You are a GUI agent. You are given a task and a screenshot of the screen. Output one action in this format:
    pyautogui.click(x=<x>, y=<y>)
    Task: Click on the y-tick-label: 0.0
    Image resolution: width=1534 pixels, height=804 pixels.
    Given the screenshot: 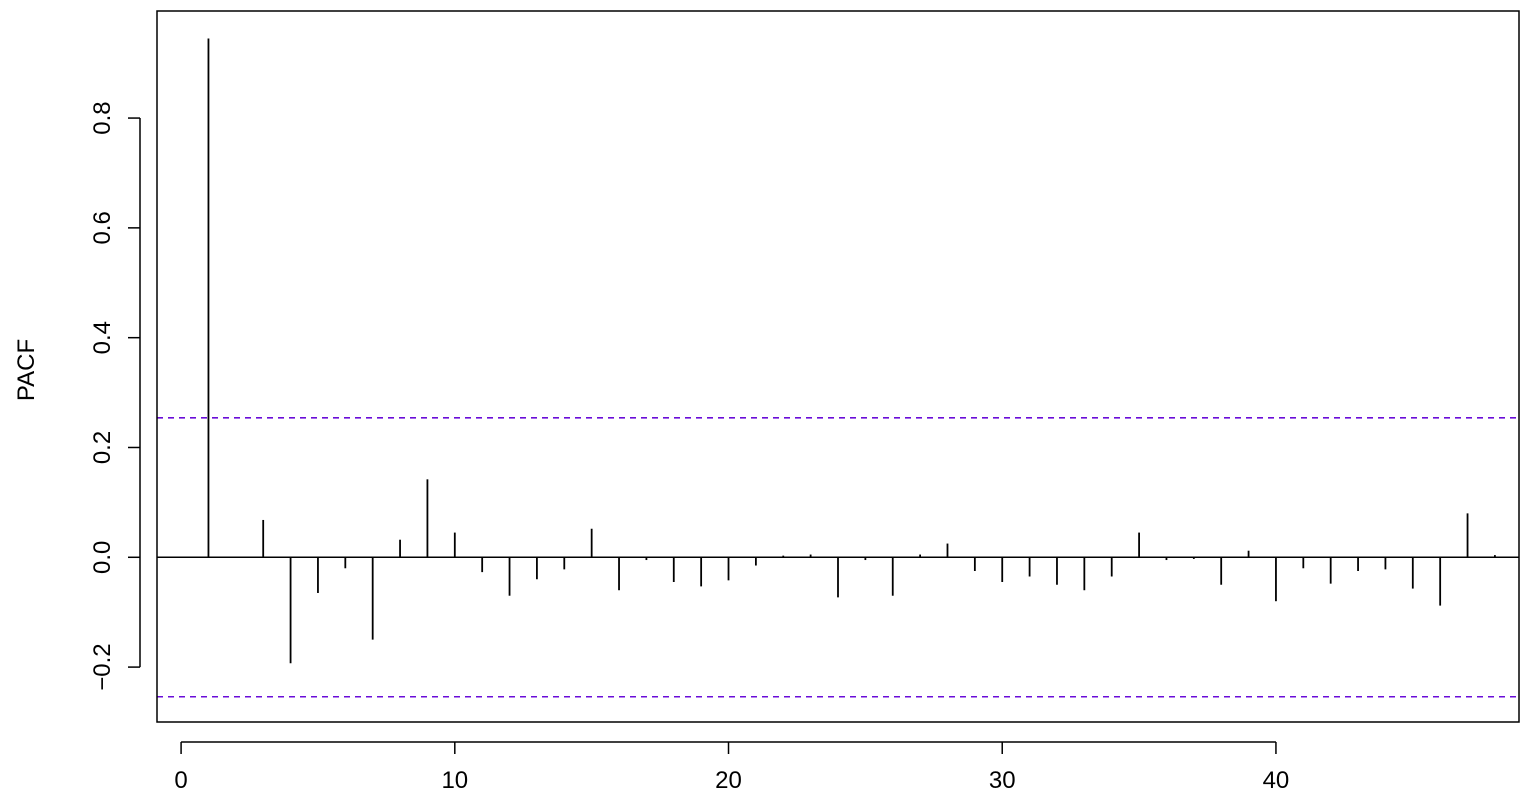 What is the action you would take?
    pyautogui.click(x=102, y=557)
    